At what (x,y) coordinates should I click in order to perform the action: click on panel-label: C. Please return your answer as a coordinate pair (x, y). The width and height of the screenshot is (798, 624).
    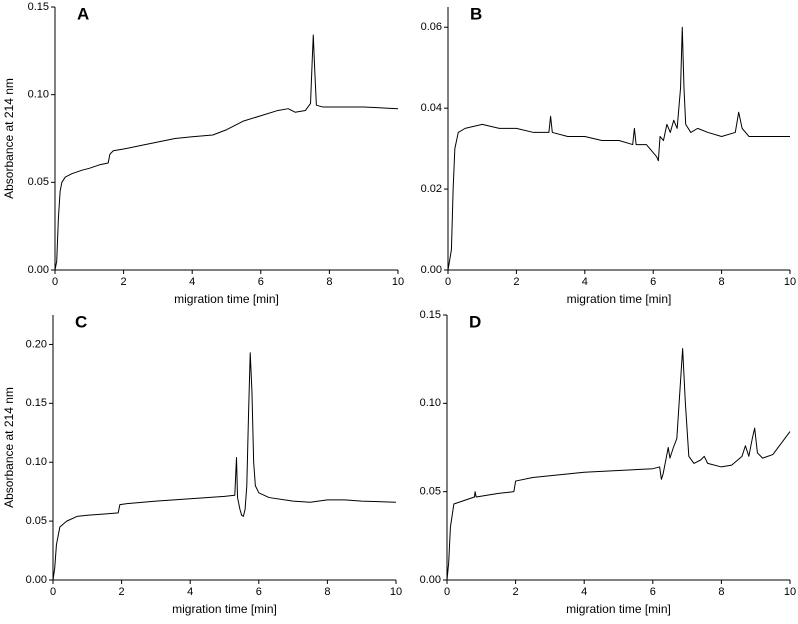
    Looking at the image, I should click on (81, 321).